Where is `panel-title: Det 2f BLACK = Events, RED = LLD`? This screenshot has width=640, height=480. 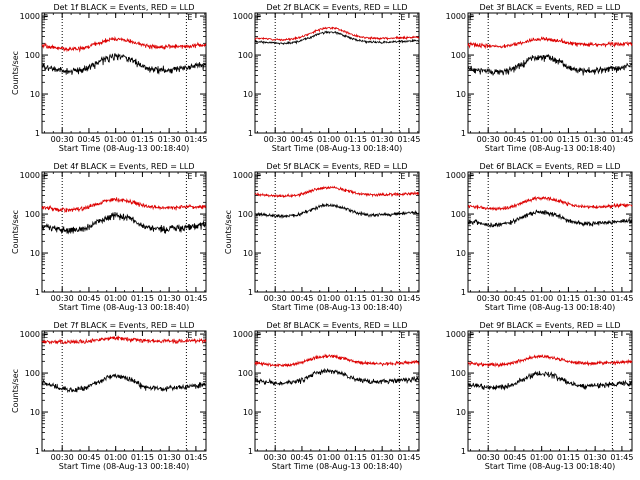
panel-title: Det 2f BLACK = Events, RED = LLD is located at coordinates (336, 7).